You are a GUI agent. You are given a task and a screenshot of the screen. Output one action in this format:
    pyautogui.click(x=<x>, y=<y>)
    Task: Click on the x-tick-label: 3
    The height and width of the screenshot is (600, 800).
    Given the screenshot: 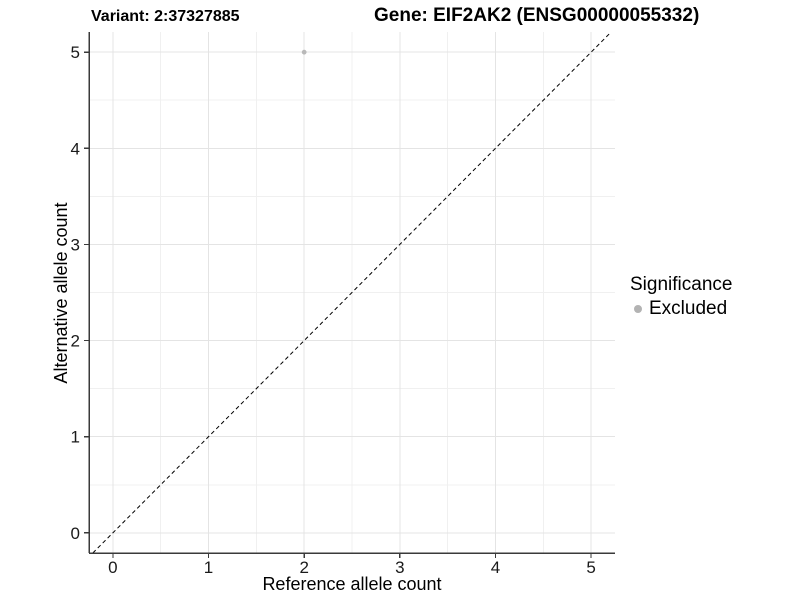 What is the action you would take?
    pyautogui.click(x=399, y=567)
    